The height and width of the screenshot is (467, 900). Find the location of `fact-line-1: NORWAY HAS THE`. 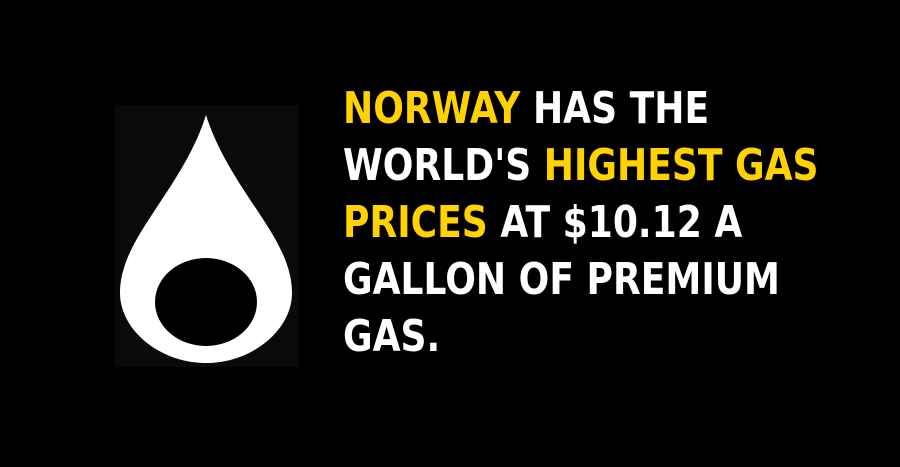

fact-line-1: NORWAY HAS THE is located at coordinates (564, 108).